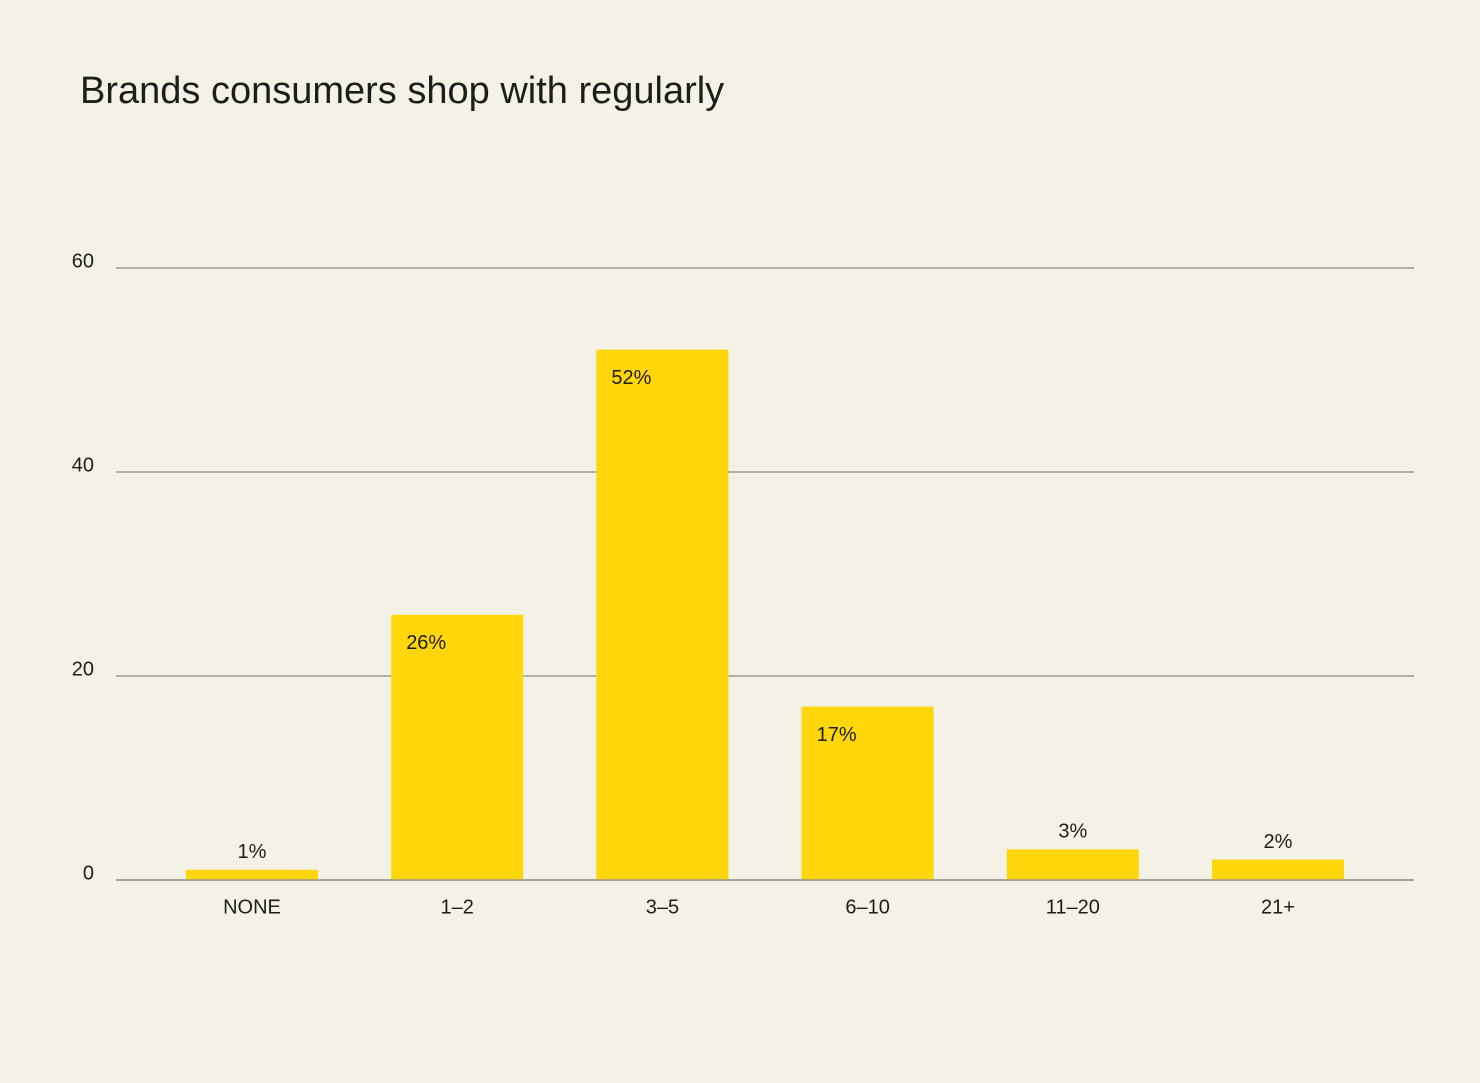 The width and height of the screenshot is (1480, 1083). Describe the element at coordinates (1072, 832) in the screenshot. I see `value-label: 3%` at that location.